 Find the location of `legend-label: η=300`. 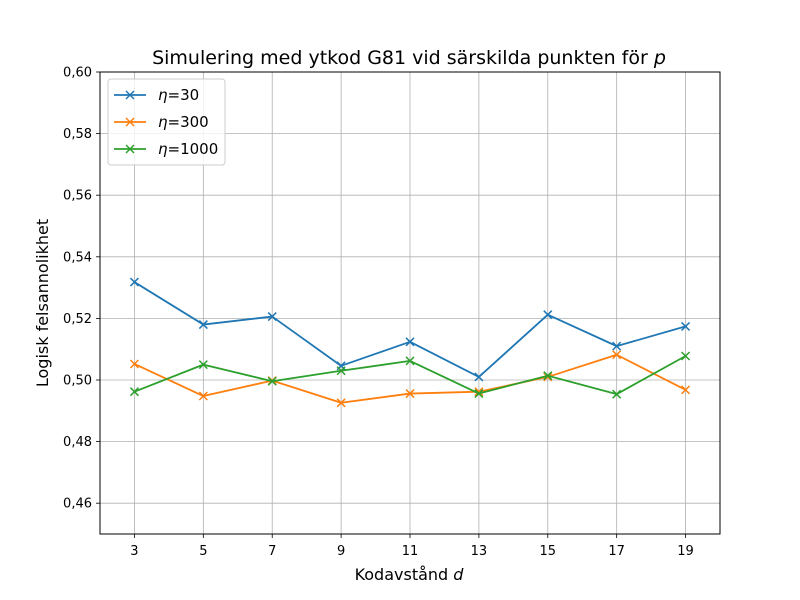

legend-label: η=300 is located at coordinates (183, 122).